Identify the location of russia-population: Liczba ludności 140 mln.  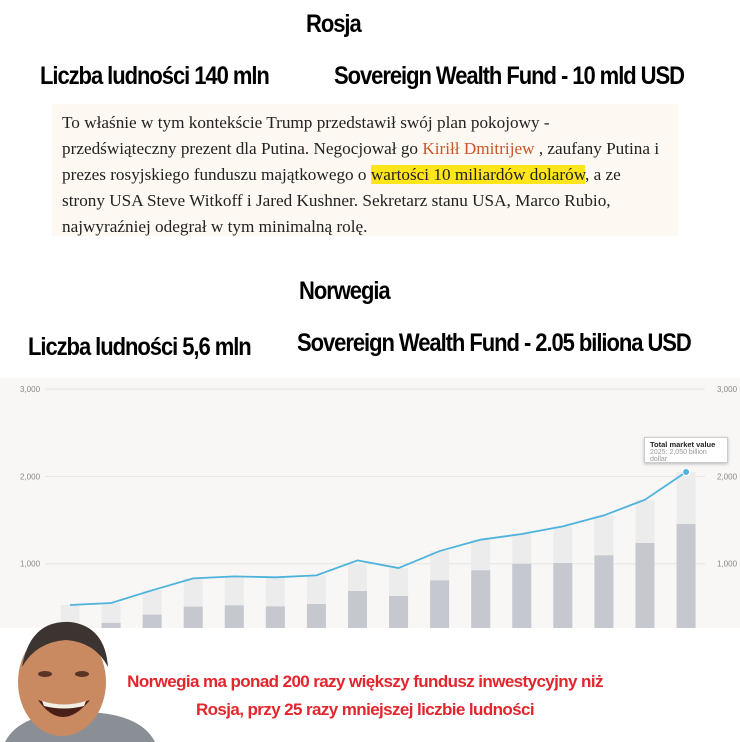
(155, 76).